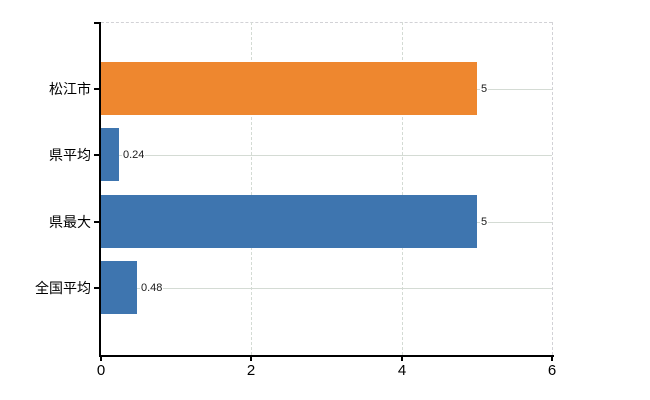 This screenshot has width=650, height=400. Describe the element at coordinates (100, 189) in the screenshot. I see `y-axis-line` at that location.